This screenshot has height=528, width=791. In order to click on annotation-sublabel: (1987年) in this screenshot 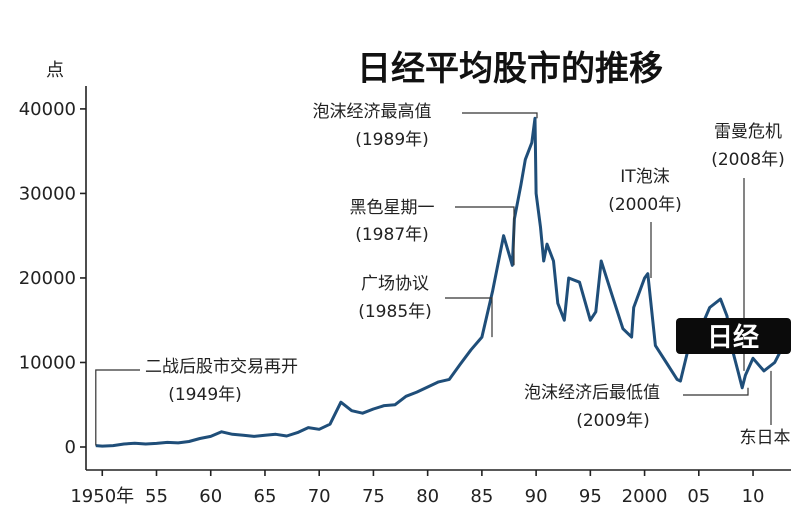, I will do `click(392, 235)`.